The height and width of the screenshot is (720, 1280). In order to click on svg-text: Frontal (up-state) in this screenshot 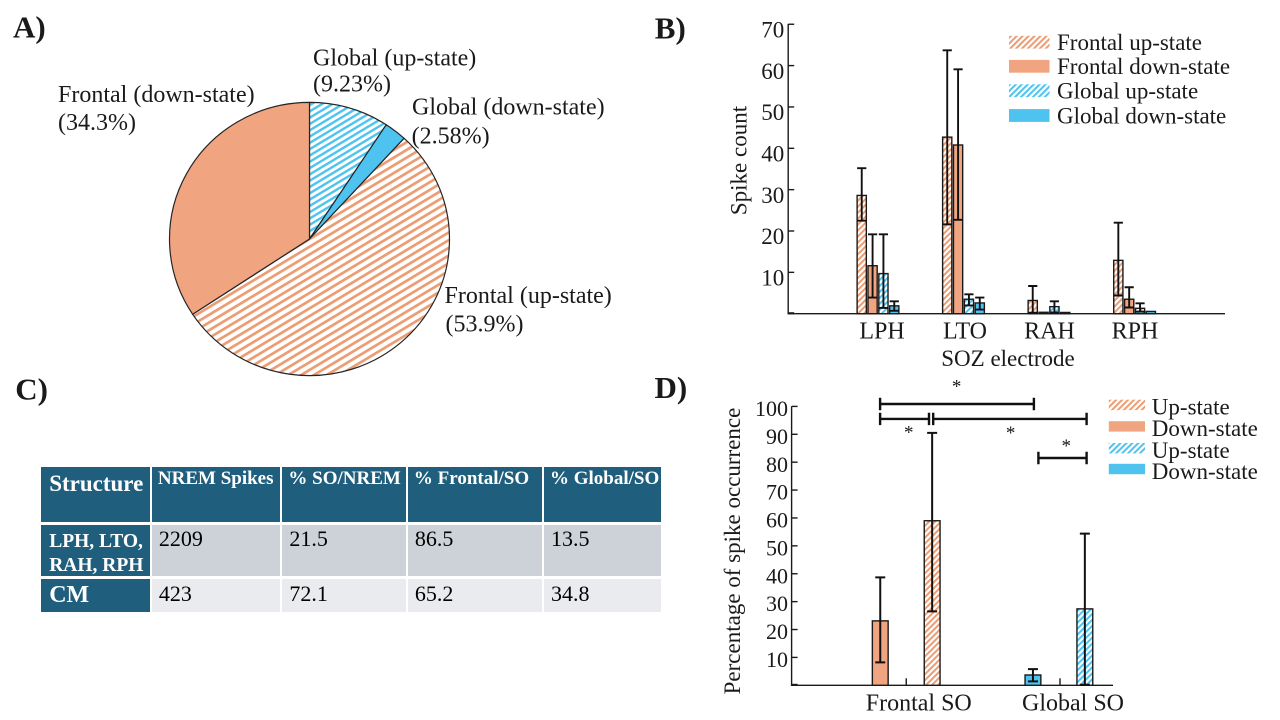, I will do `click(528, 296)`.